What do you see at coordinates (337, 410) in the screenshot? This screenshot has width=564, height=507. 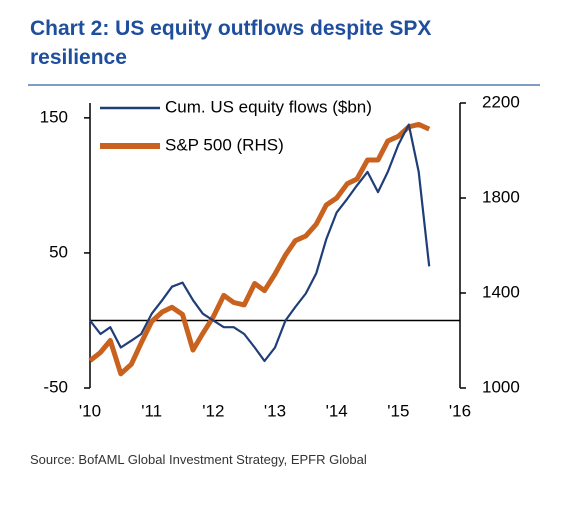 I see `x-tick-label: '14` at bounding box center [337, 410].